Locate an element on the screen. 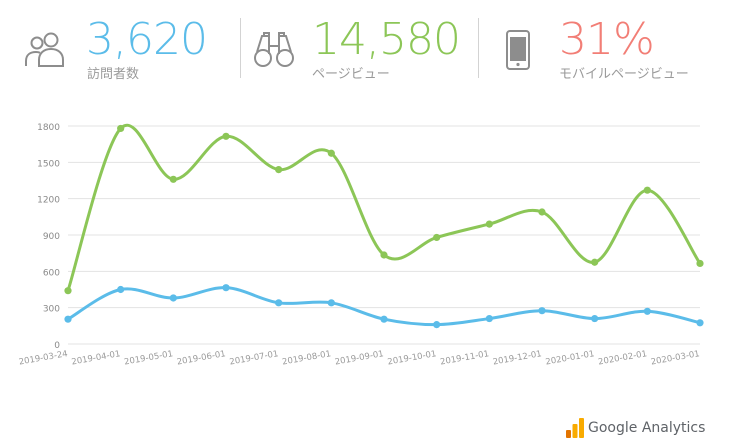 The width and height of the screenshot is (738, 447). x-tick-label: 2019-08-01 is located at coordinates (306, 358).